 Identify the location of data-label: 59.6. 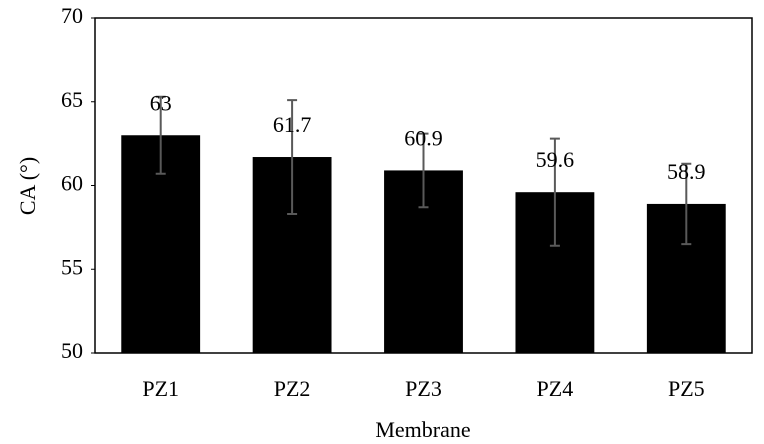
(555, 159).